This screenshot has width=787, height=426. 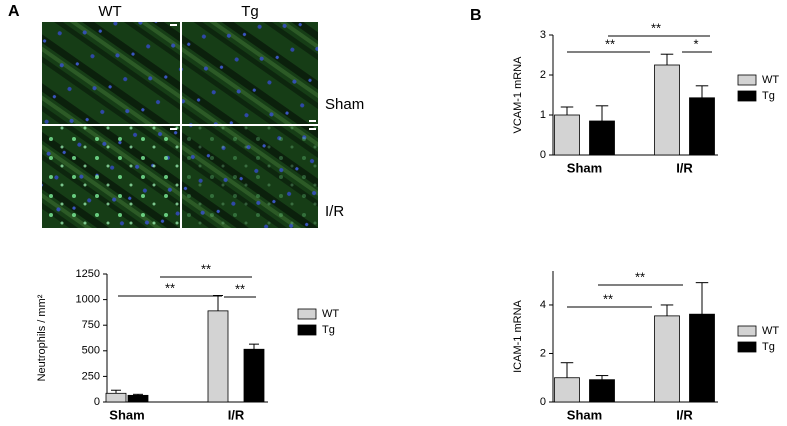 What do you see at coordinates (109, 11) in the screenshot?
I see `column-label: WT` at bounding box center [109, 11].